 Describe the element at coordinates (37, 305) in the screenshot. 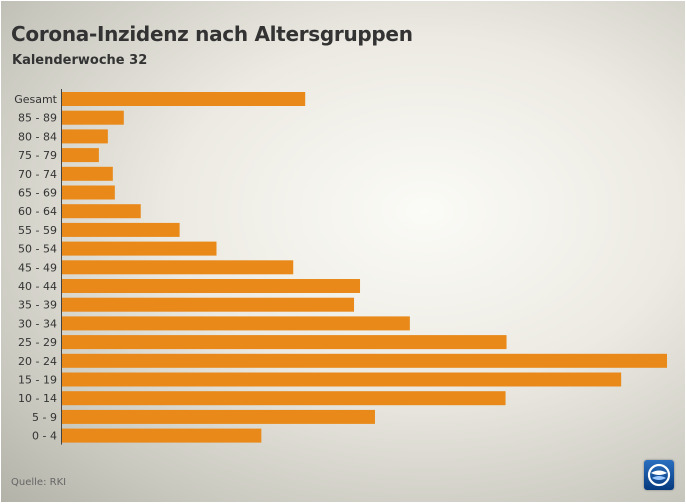

I see `category-label: 35 - 39` at that location.